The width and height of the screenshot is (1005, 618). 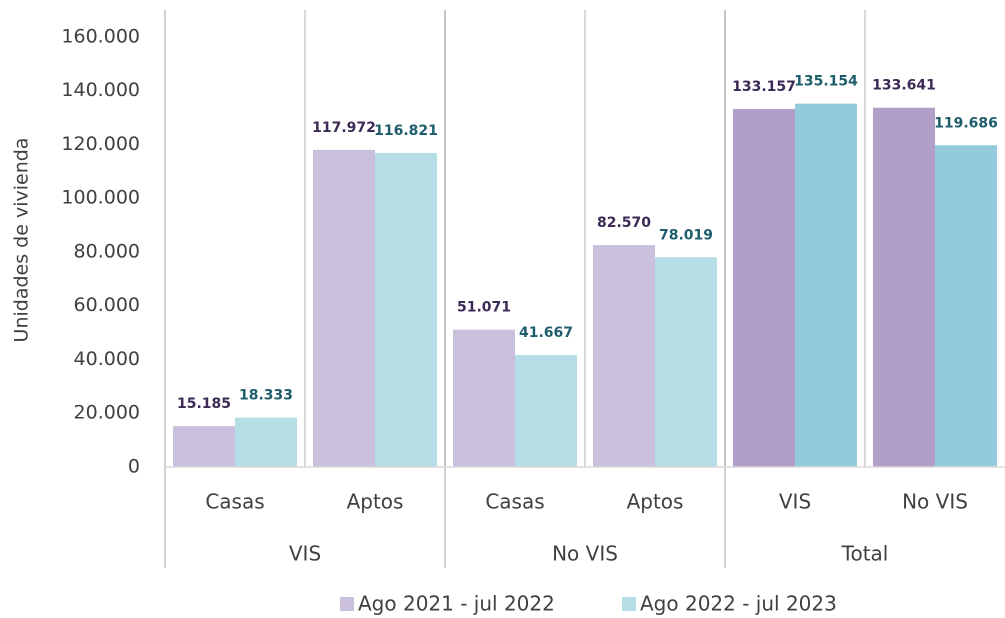 I want to click on y-tick-label: 0, so click(x=134, y=467).